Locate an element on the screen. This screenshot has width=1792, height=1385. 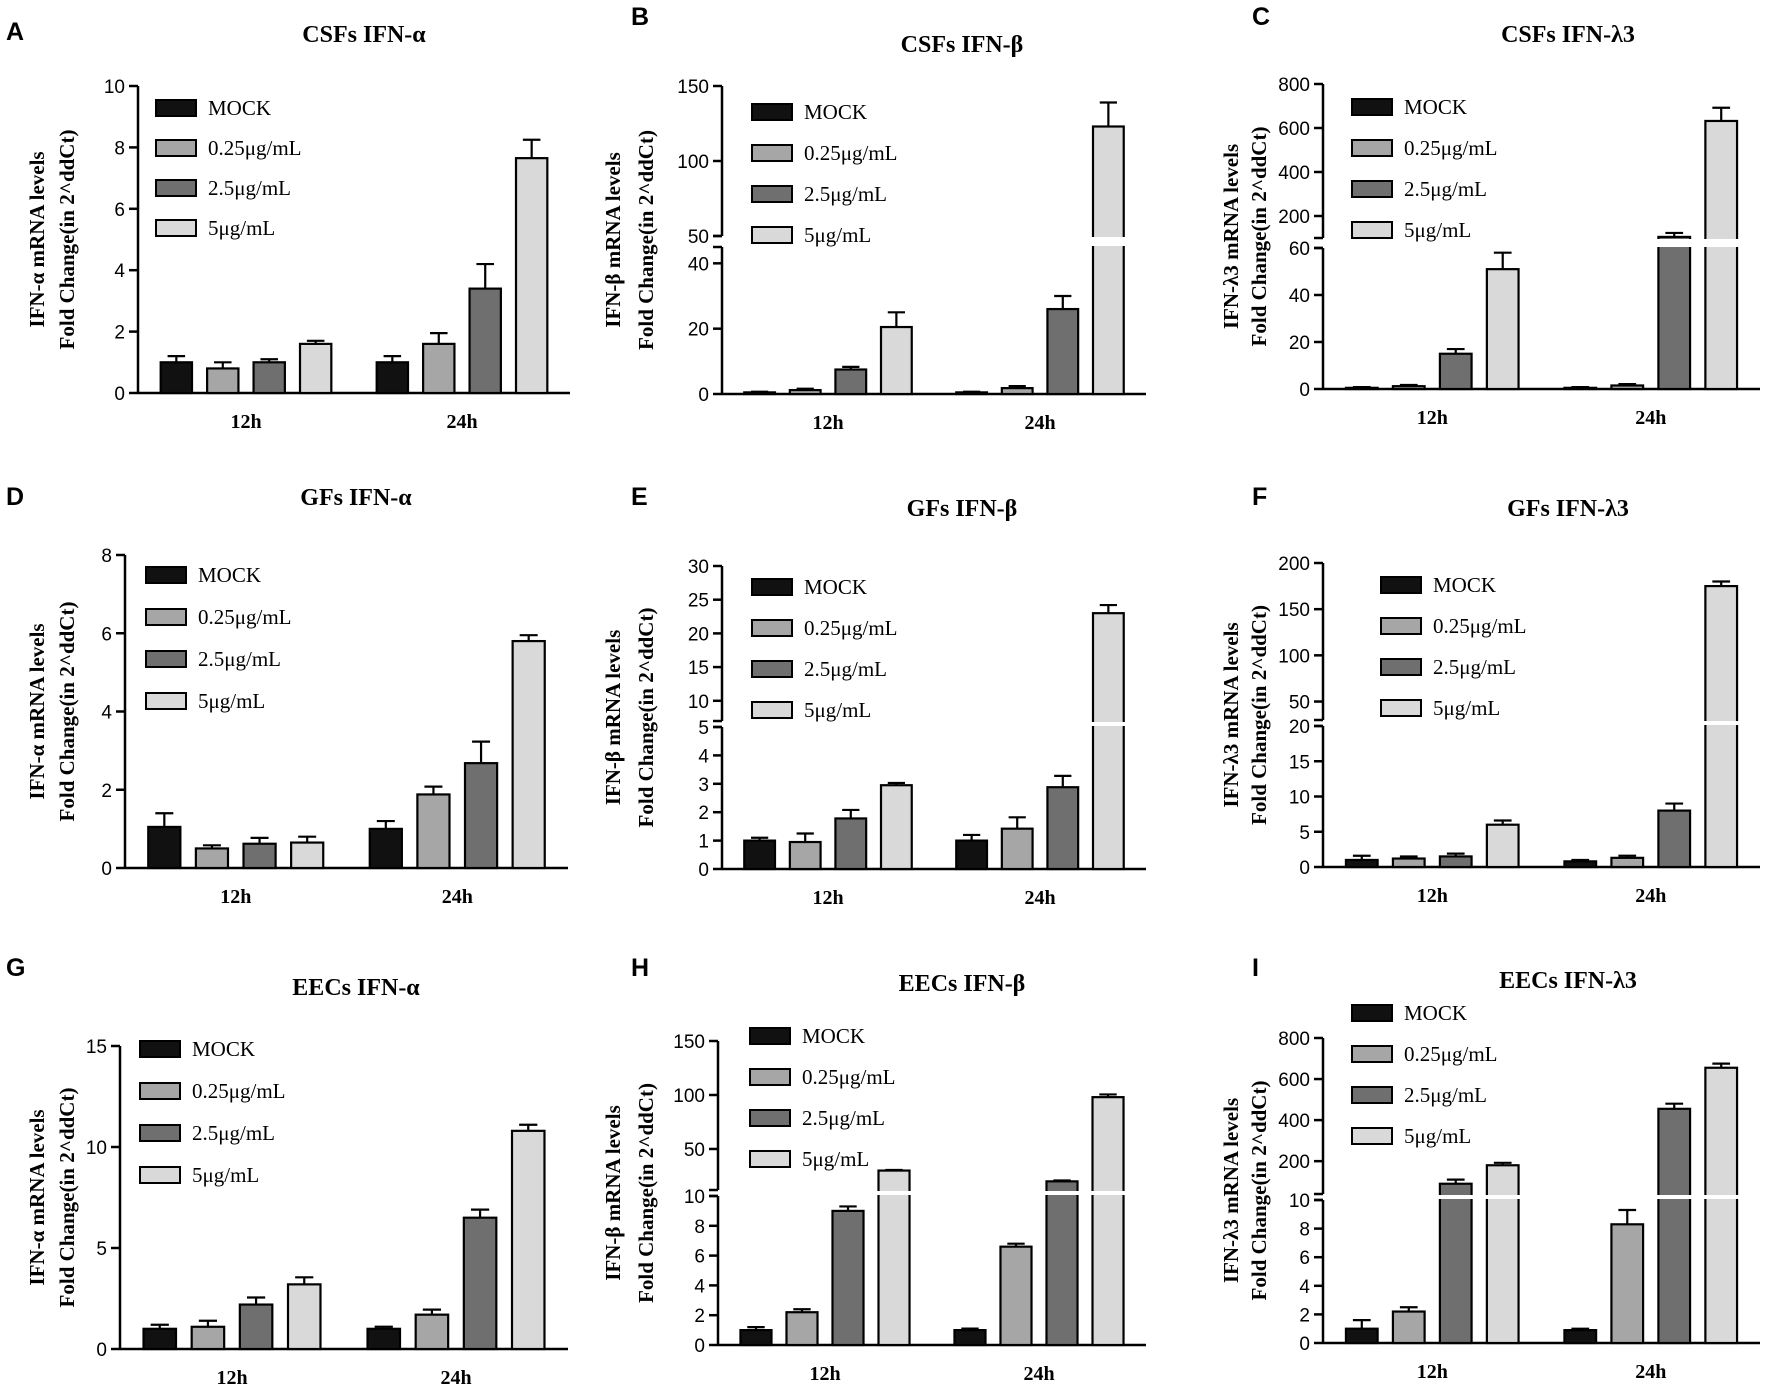
legend-label: 0.25μg/mL is located at coordinates (1451, 1054).